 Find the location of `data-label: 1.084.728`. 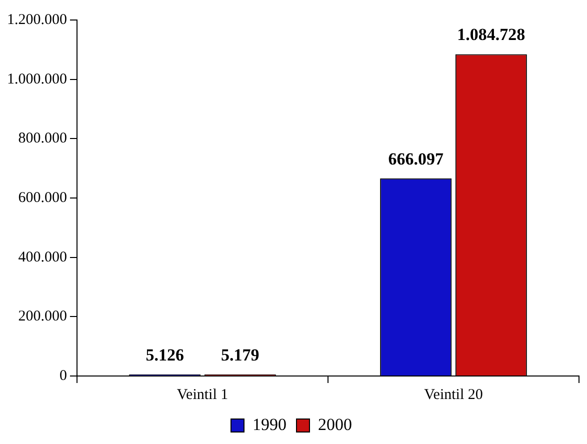

data-label: 1.084.728 is located at coordinates (491, 34).